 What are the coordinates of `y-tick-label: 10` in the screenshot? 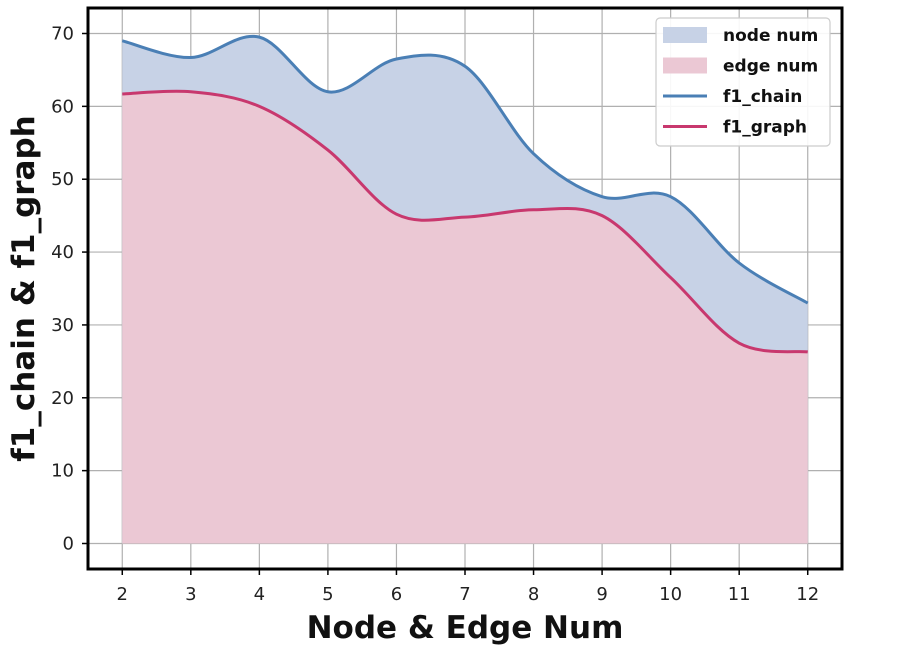 It's located at (62, 471).